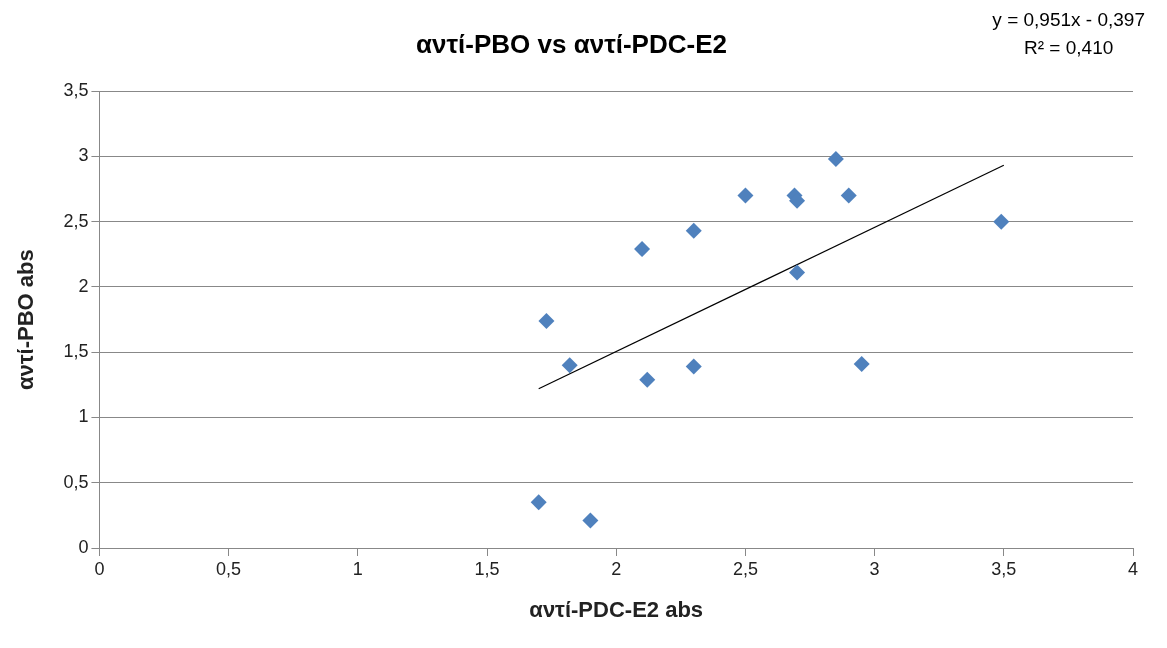 The width and height of the screenshot is (1167, 648). I want to click on x-tick-label: 1,5, so click(487, 568).